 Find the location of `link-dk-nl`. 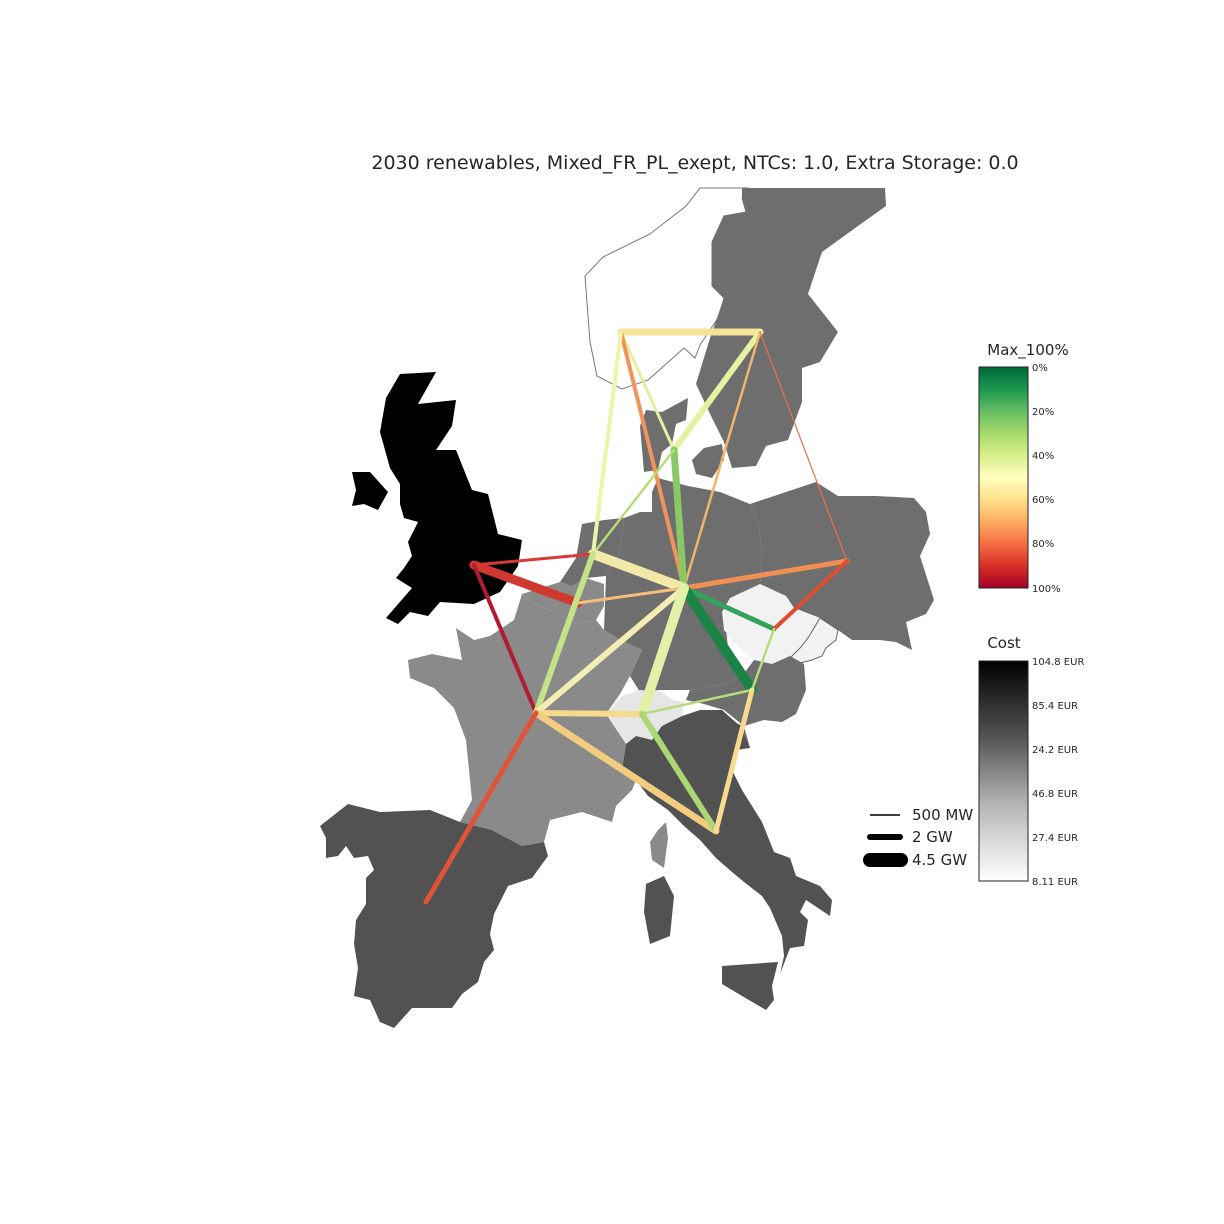

link-dk-nl is located at coordinates (633, 502).